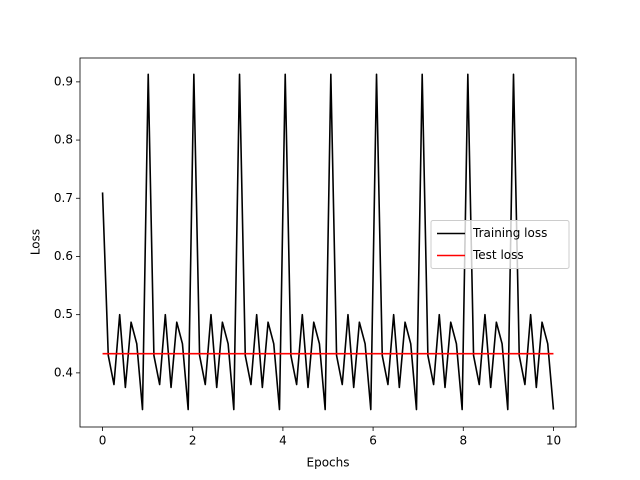 The image size is (640, 480). I want to click on y-axis-label: Loss, so click(36, 242).